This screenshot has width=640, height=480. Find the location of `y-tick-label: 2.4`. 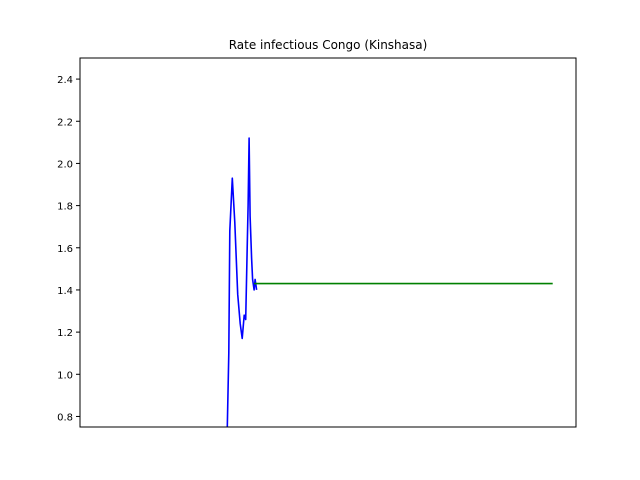

y-tick-label: 2.4 is located at coordinates (65, 80).